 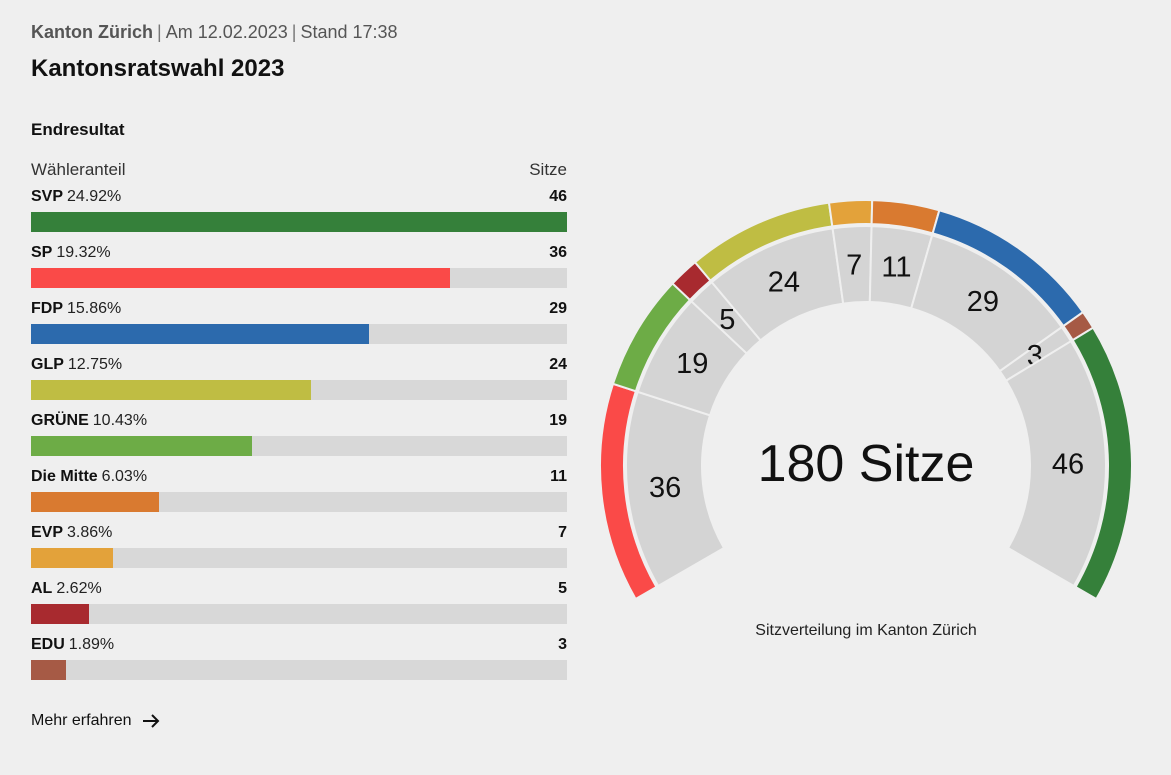 What do you see at coordinates (562, 532) in the screenshot?
I see `party-seats: 7` at bounding box center [562, 532].